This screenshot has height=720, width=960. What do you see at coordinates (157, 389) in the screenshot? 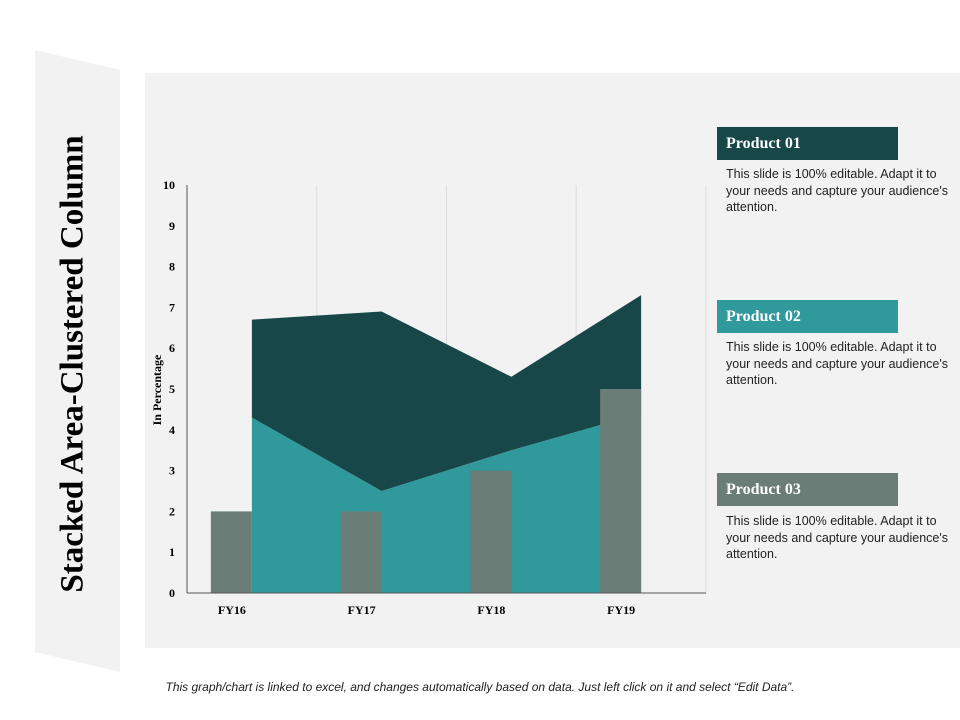
I see `y-axis-title: In Percentage` at bounding box center [157, 389].